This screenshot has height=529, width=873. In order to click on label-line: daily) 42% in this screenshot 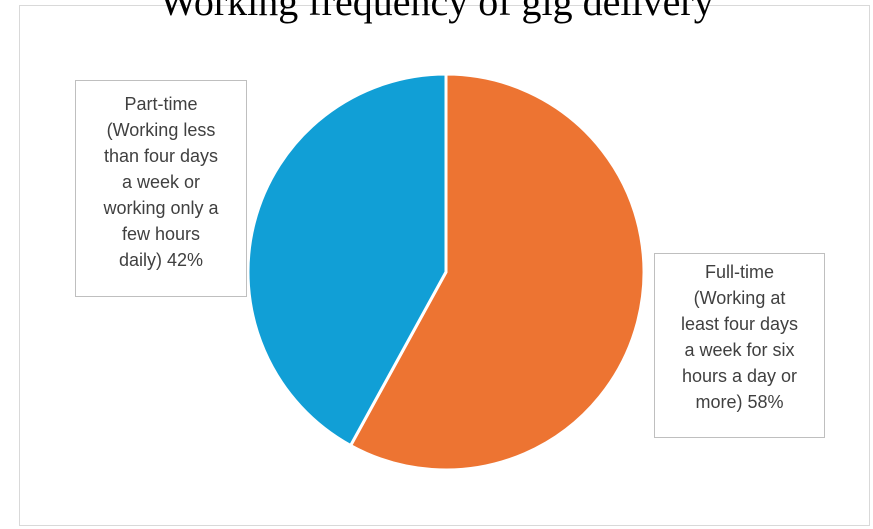, I will do `click(161, 260)`.